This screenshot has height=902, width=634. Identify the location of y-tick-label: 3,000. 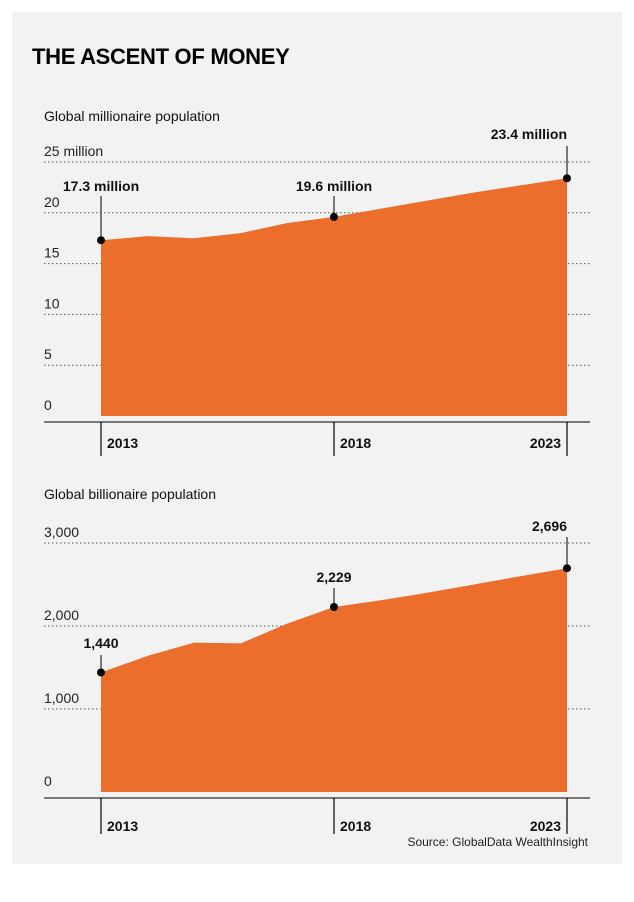
(61, 532).